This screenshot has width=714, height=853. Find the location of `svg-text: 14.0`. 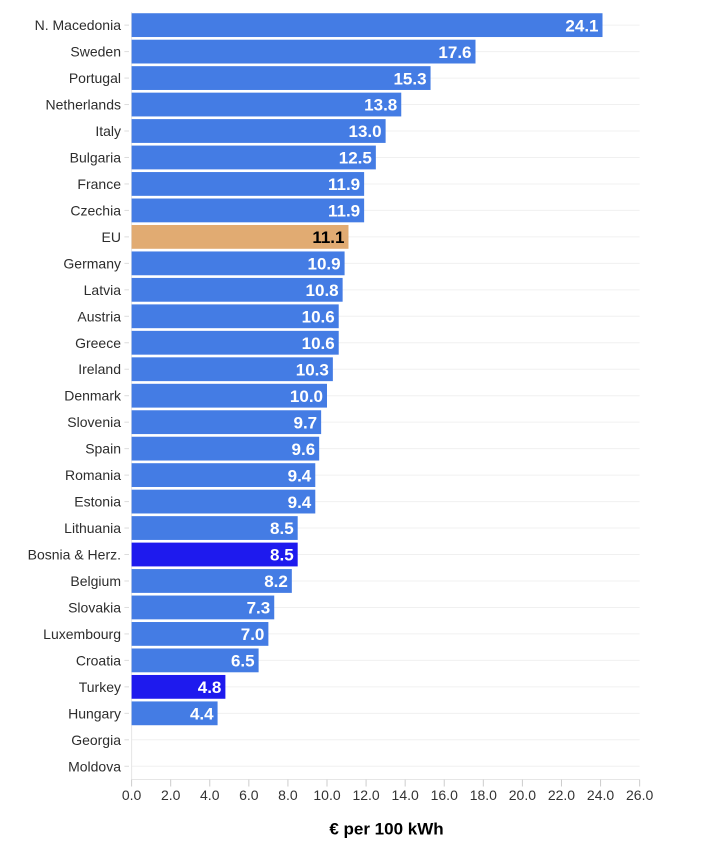

svg-text: 14.0 is located at coordinates (405, 795).